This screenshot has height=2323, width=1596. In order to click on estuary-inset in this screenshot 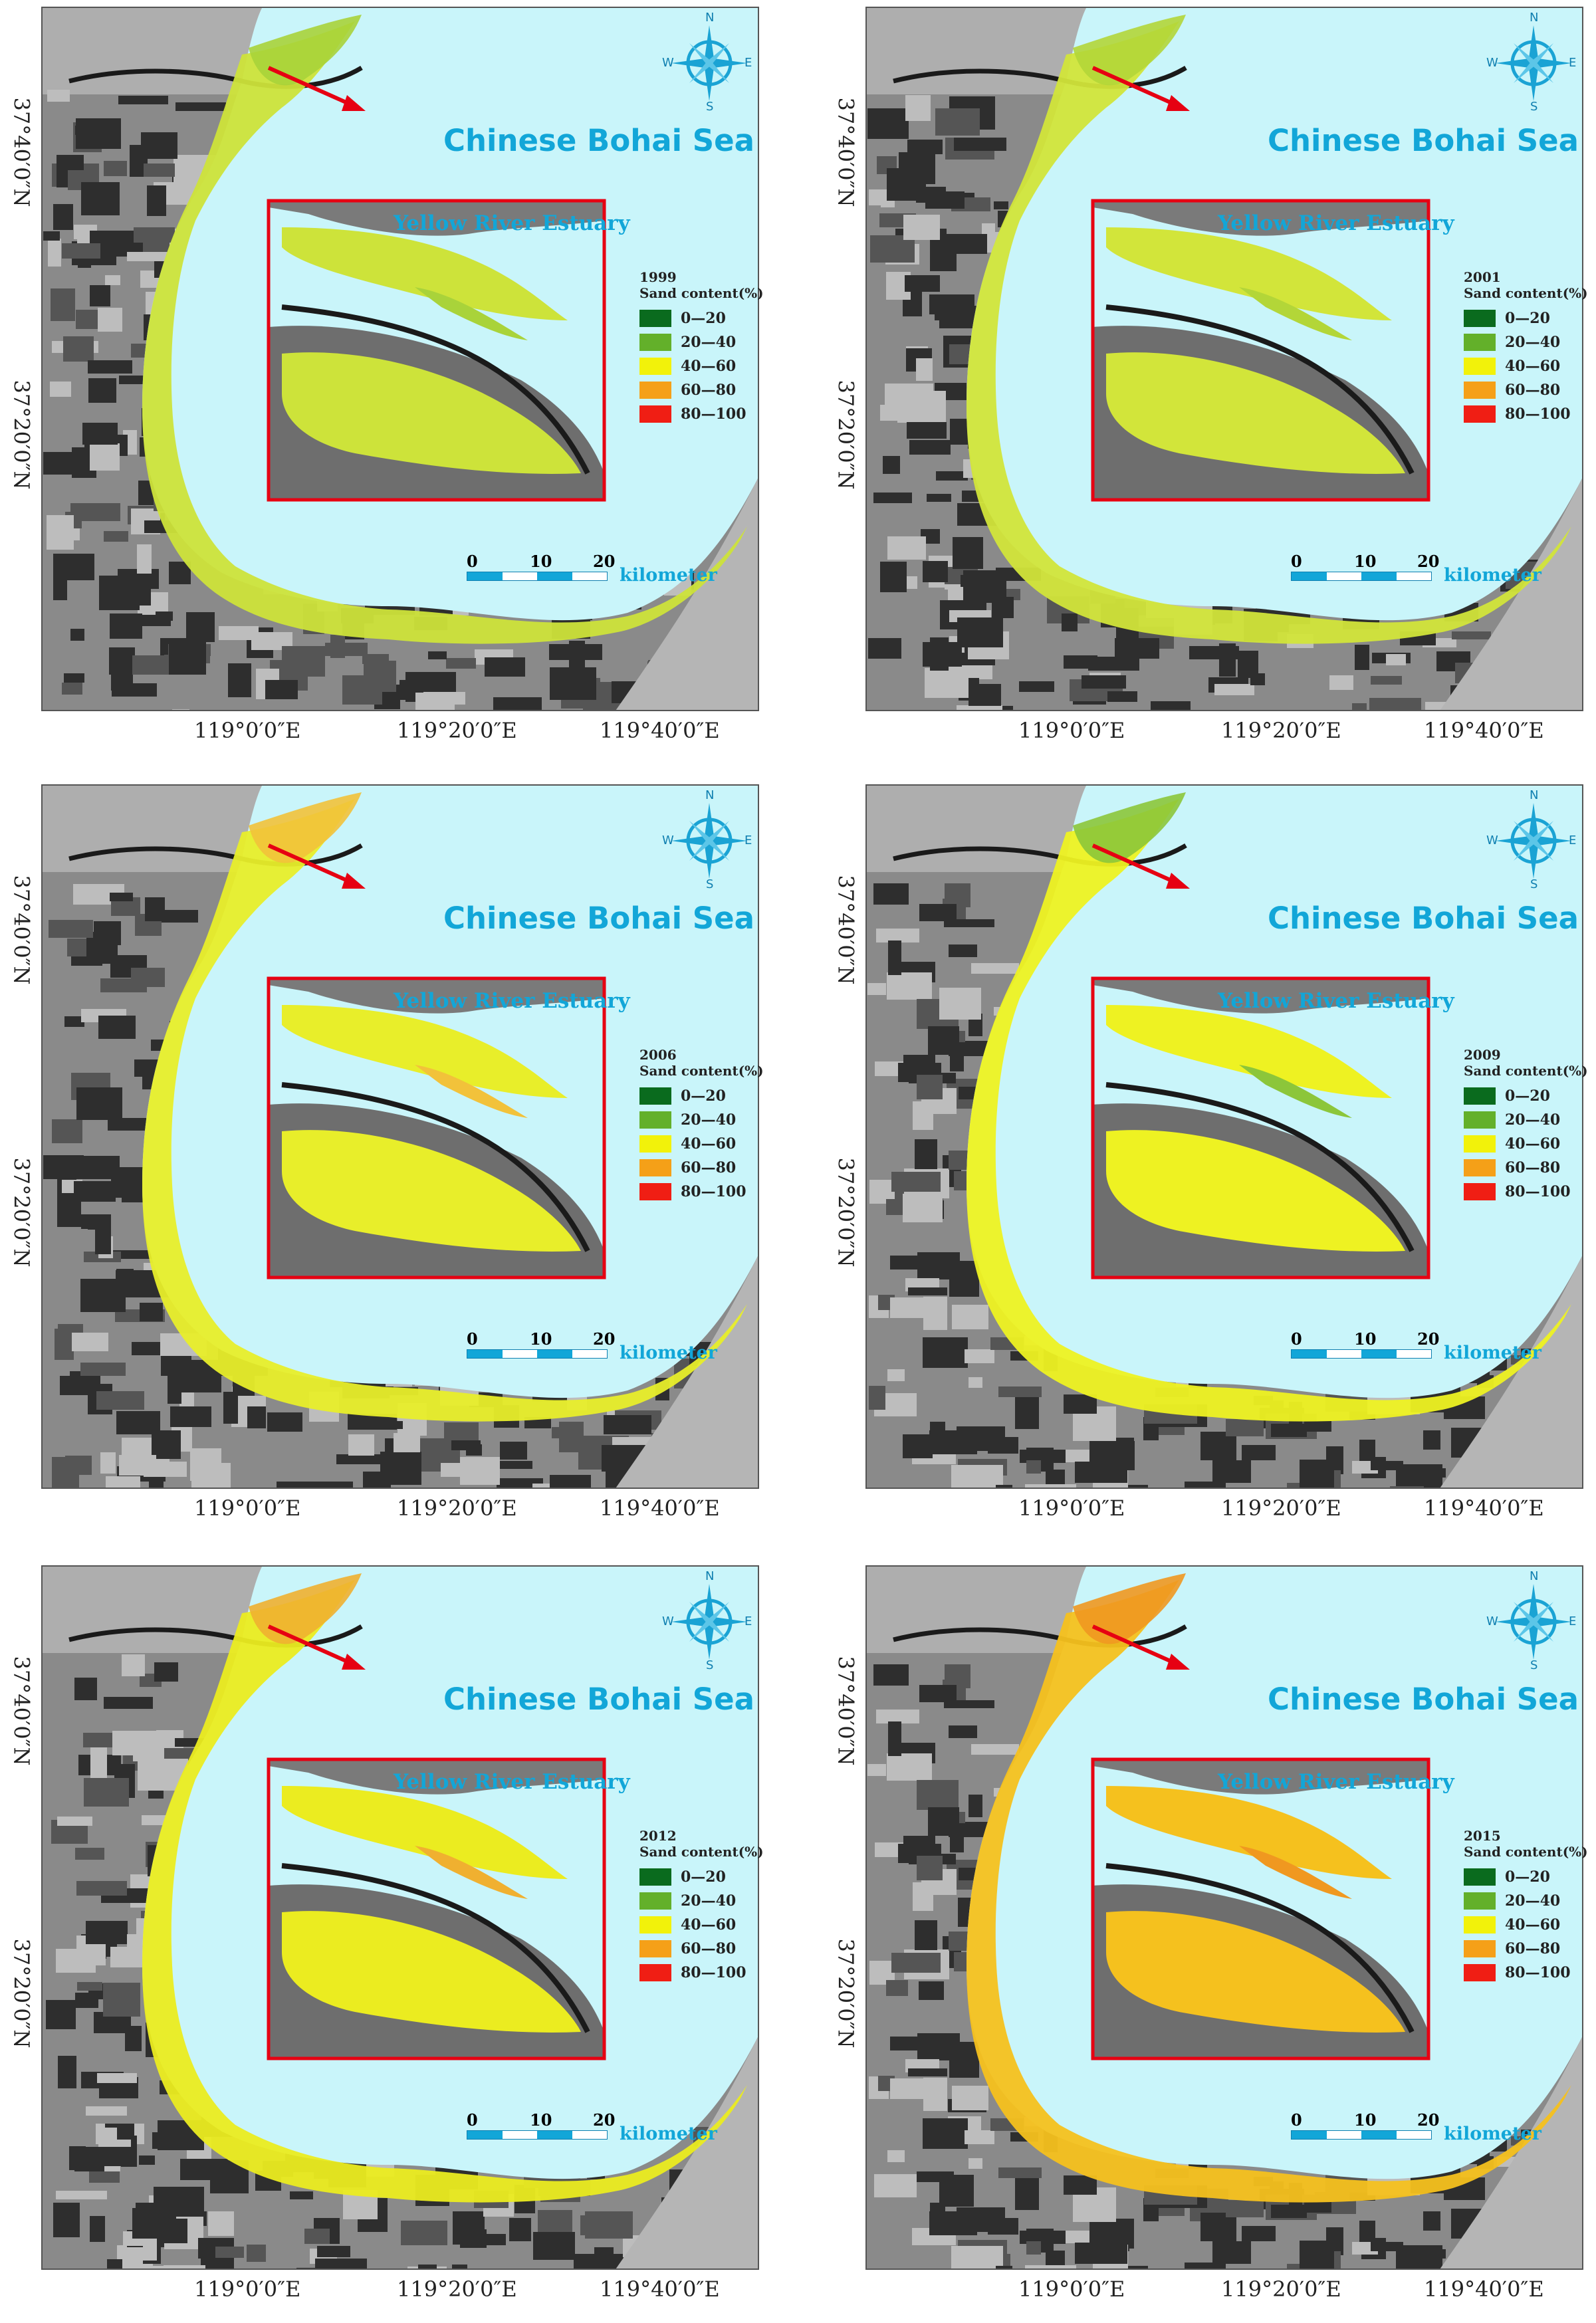, I will do `click(1260, 1127)`.